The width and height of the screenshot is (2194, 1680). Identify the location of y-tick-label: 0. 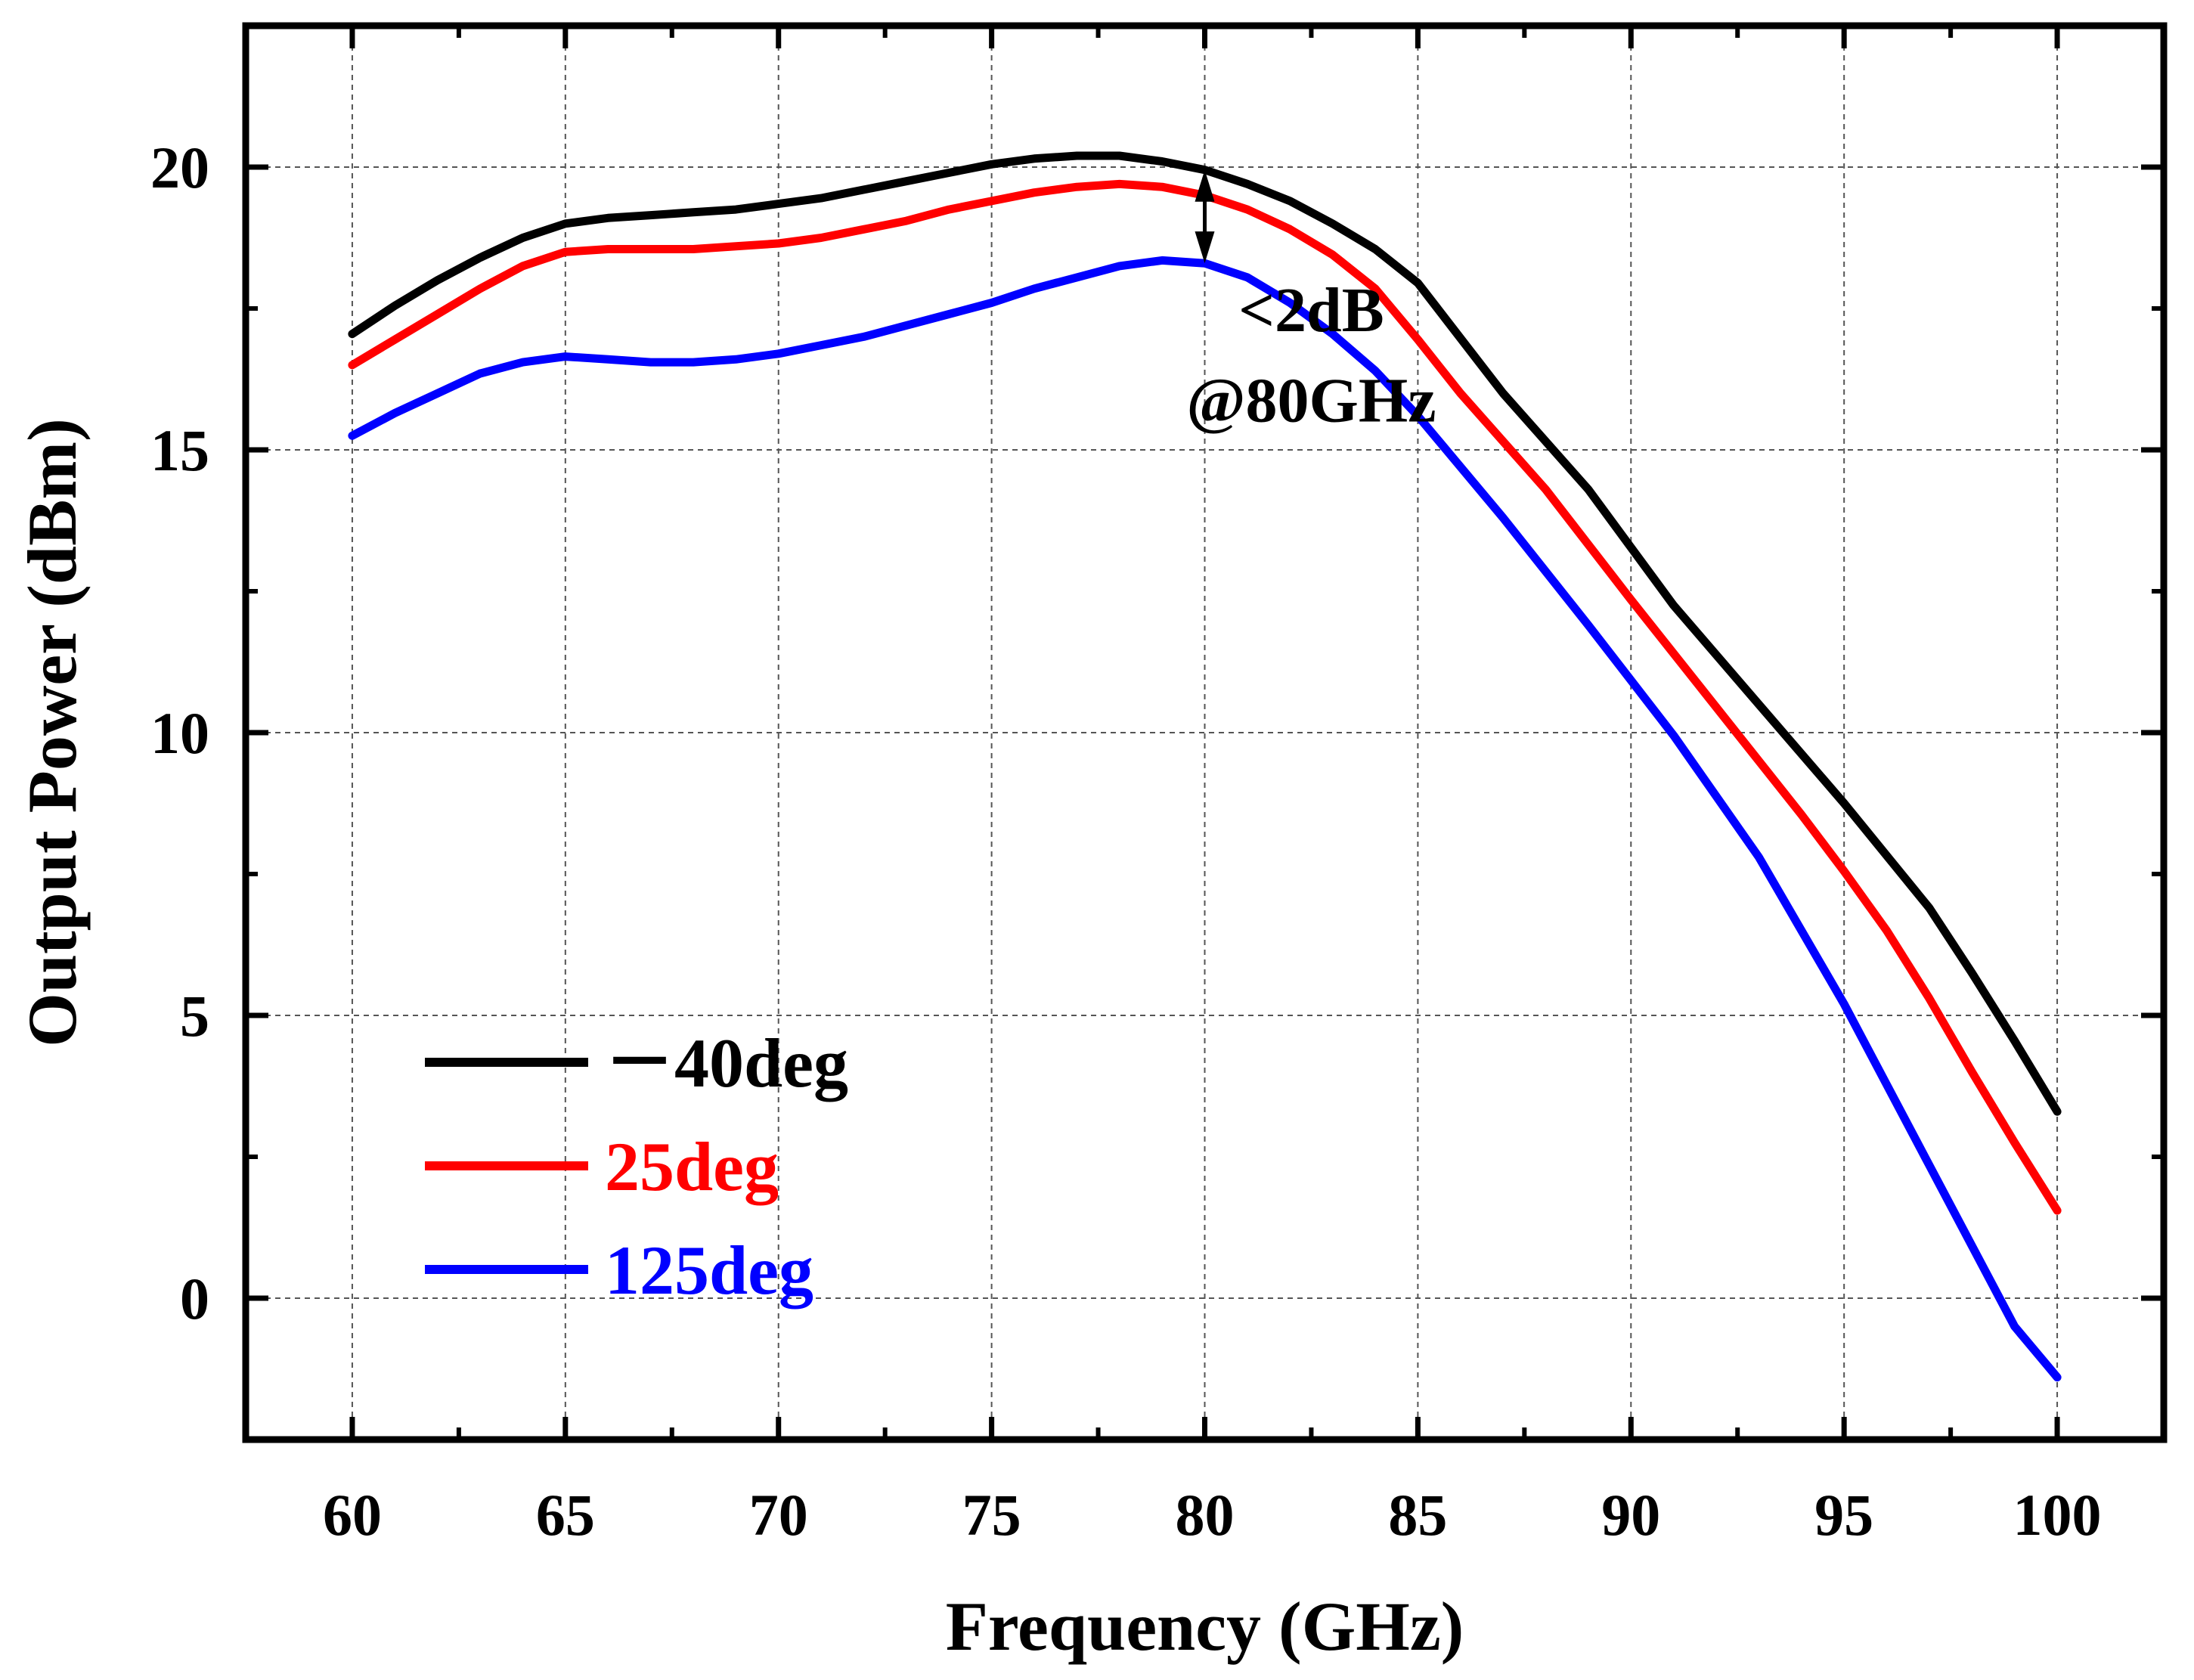
(194, 1298).